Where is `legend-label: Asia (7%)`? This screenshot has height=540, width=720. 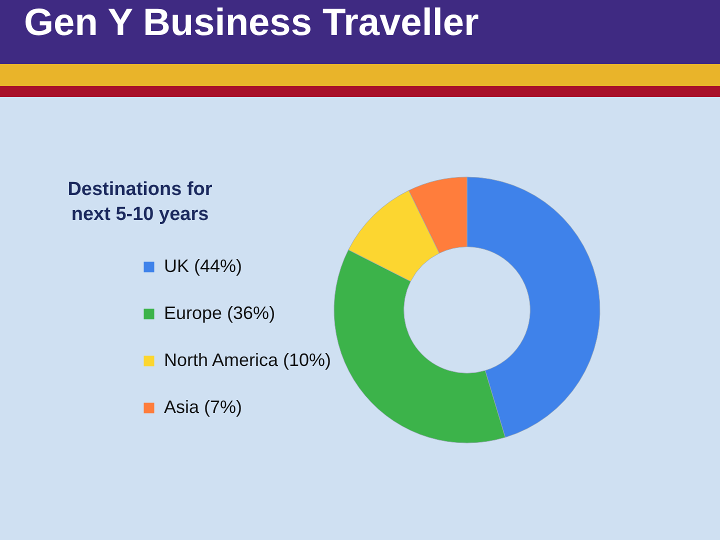 legend-label: Asia (7%) is located at coordinates (203, 407).